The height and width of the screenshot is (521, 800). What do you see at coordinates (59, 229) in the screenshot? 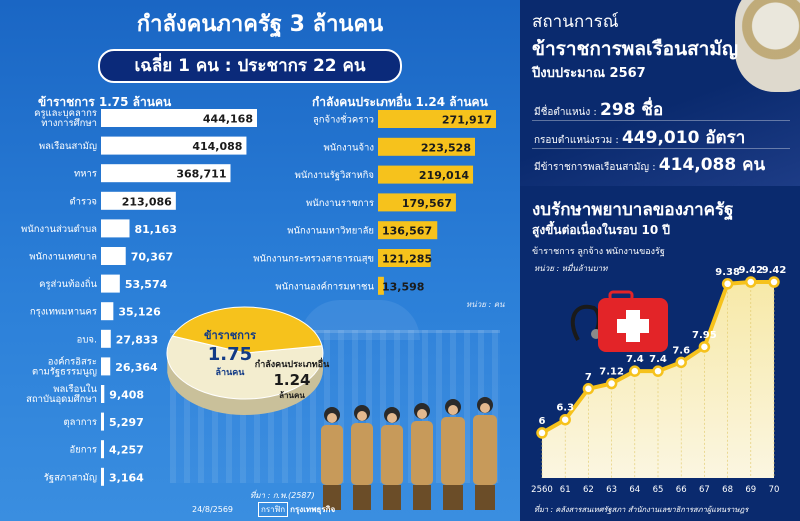
I see `gov-category-label: พนักงานส่วนตำบล` at bounding box center [59, 229].